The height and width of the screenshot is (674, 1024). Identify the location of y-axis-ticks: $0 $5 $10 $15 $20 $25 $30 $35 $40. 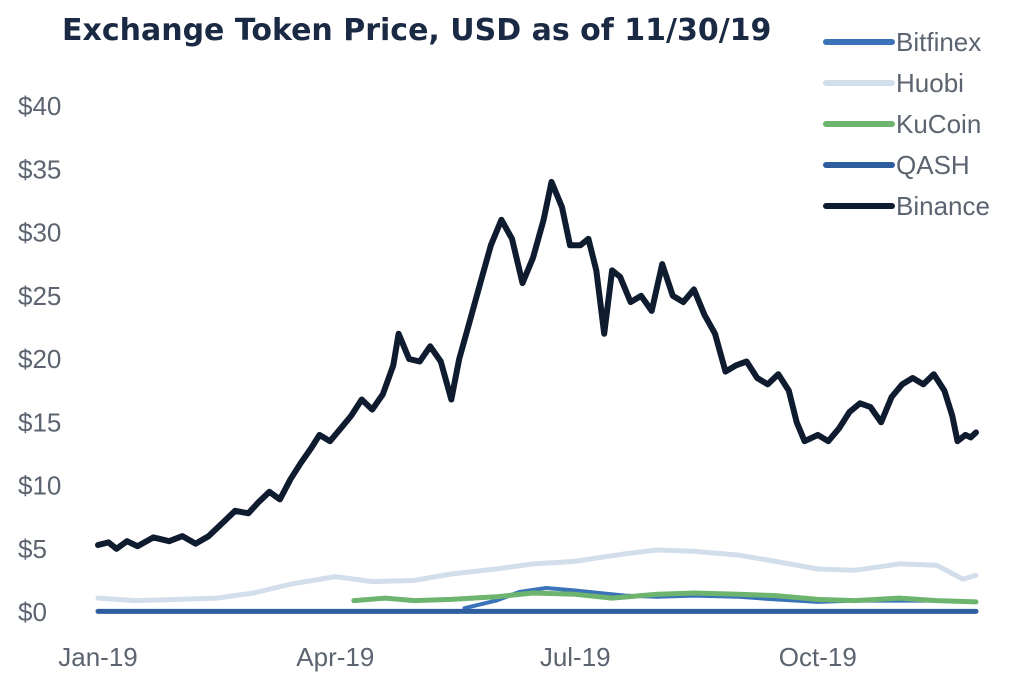
(39, 359).